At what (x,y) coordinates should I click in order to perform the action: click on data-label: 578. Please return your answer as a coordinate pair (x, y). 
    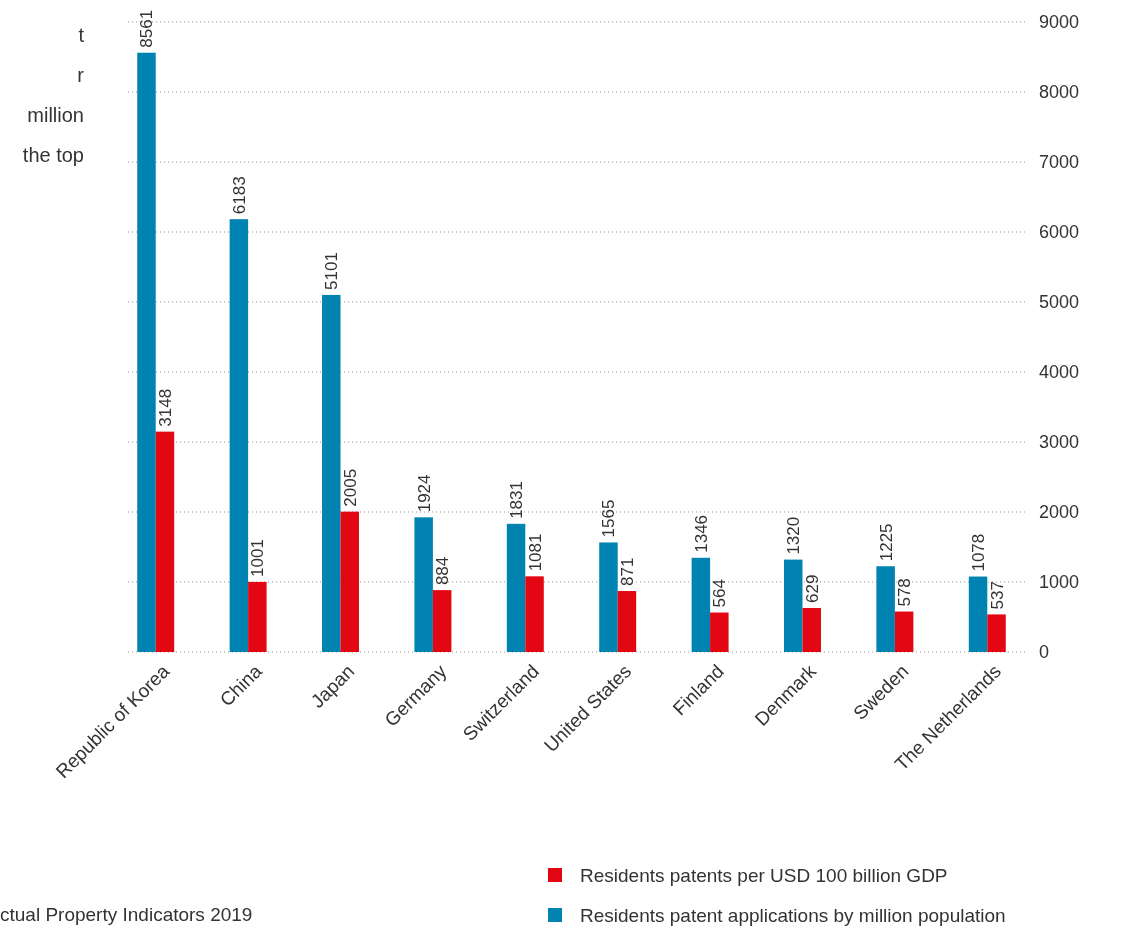
    Looking at the image, I should click on (905, 592).